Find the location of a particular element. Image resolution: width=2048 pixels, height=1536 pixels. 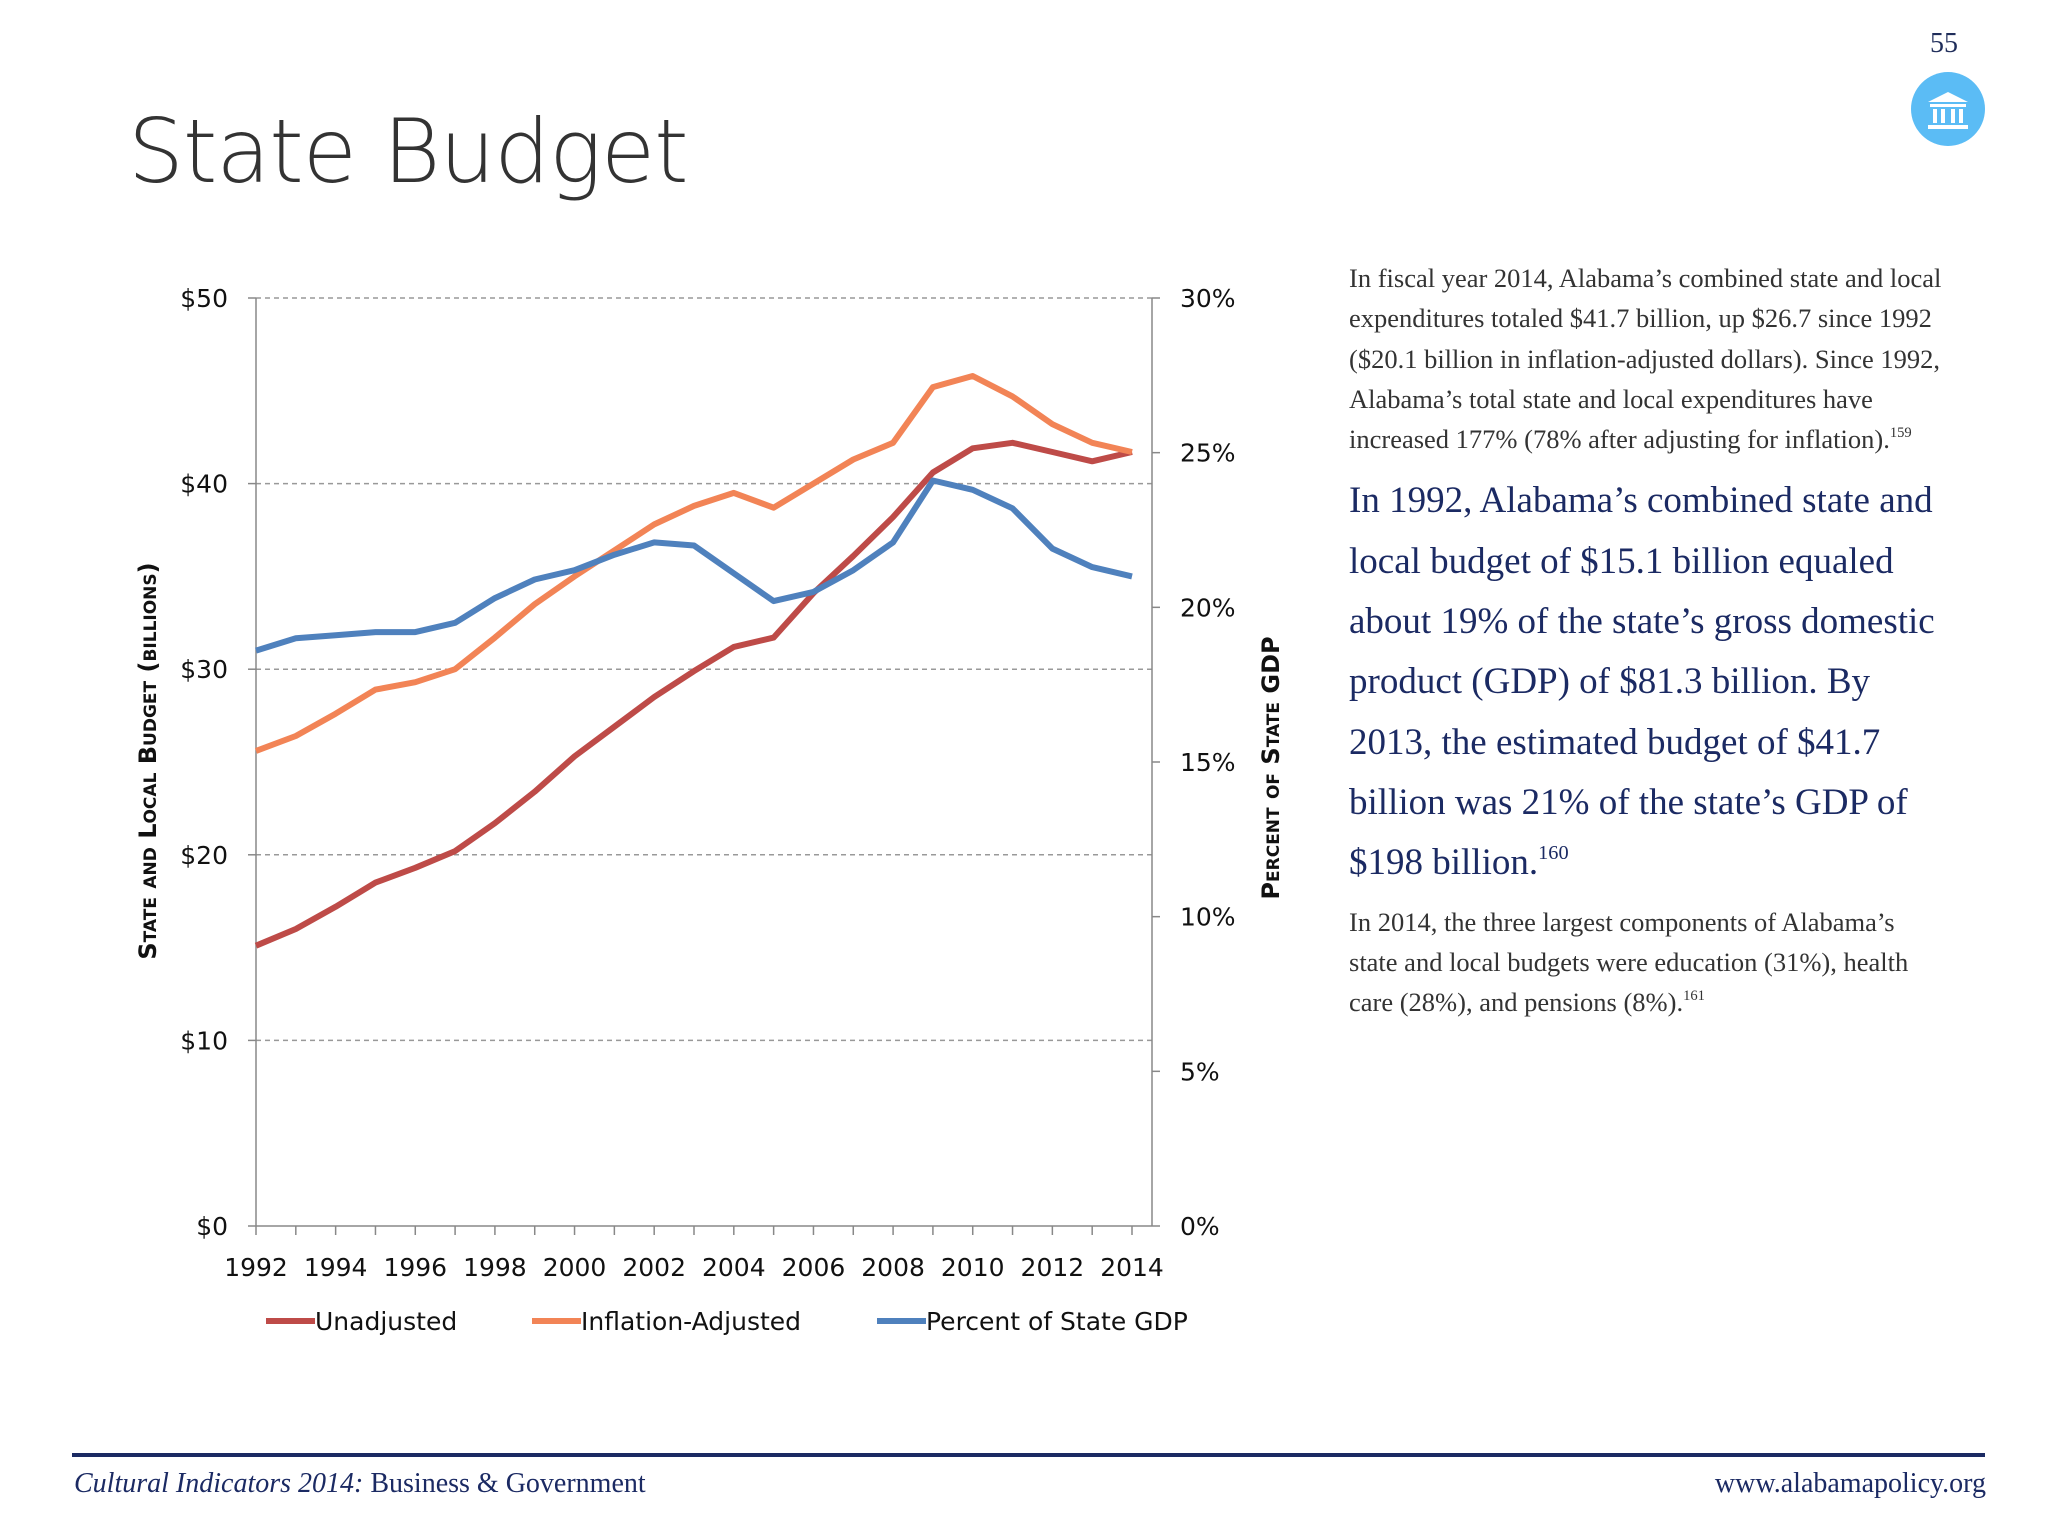

y-tick-label: $50 is located at coordinates (204, 298).